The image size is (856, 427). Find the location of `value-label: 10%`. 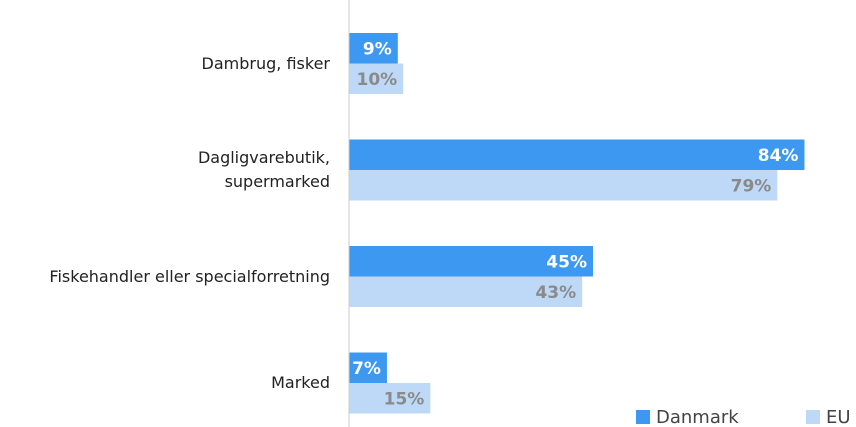

value-label: 10% is located at coordinates (377, 80).